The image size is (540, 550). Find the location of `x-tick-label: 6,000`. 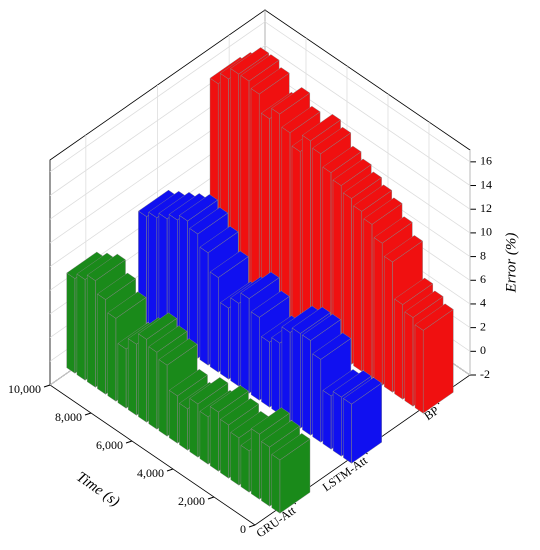

x-tick-label: 6,000 is located at coordinates (109, 445).